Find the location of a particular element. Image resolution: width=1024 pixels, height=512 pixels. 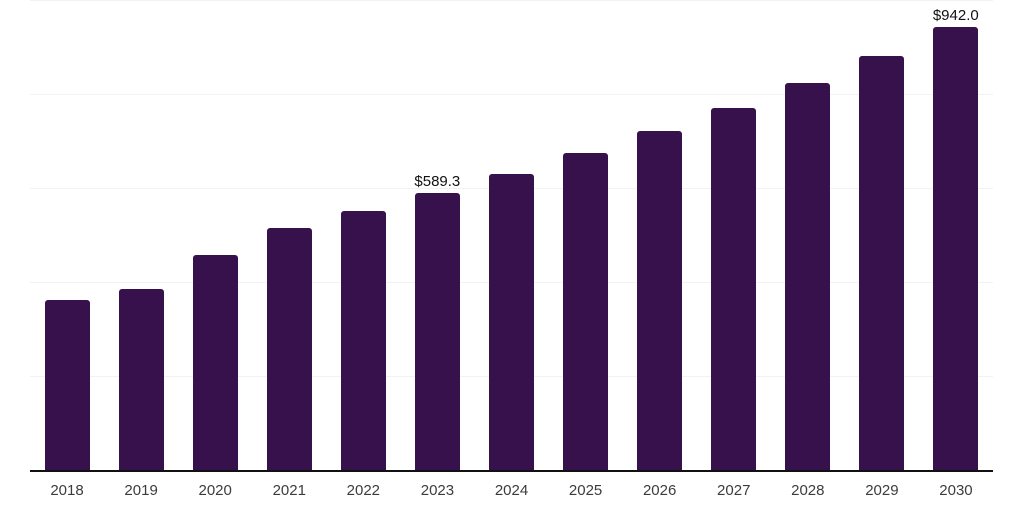

x-tick-label-2024: 2024 is located at coordinates (511, 490).